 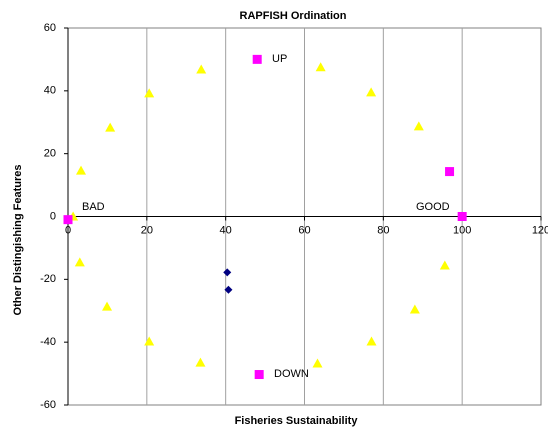 I want to click on chart-title: RAPFISH Ordination, so click(x=293, y=16).